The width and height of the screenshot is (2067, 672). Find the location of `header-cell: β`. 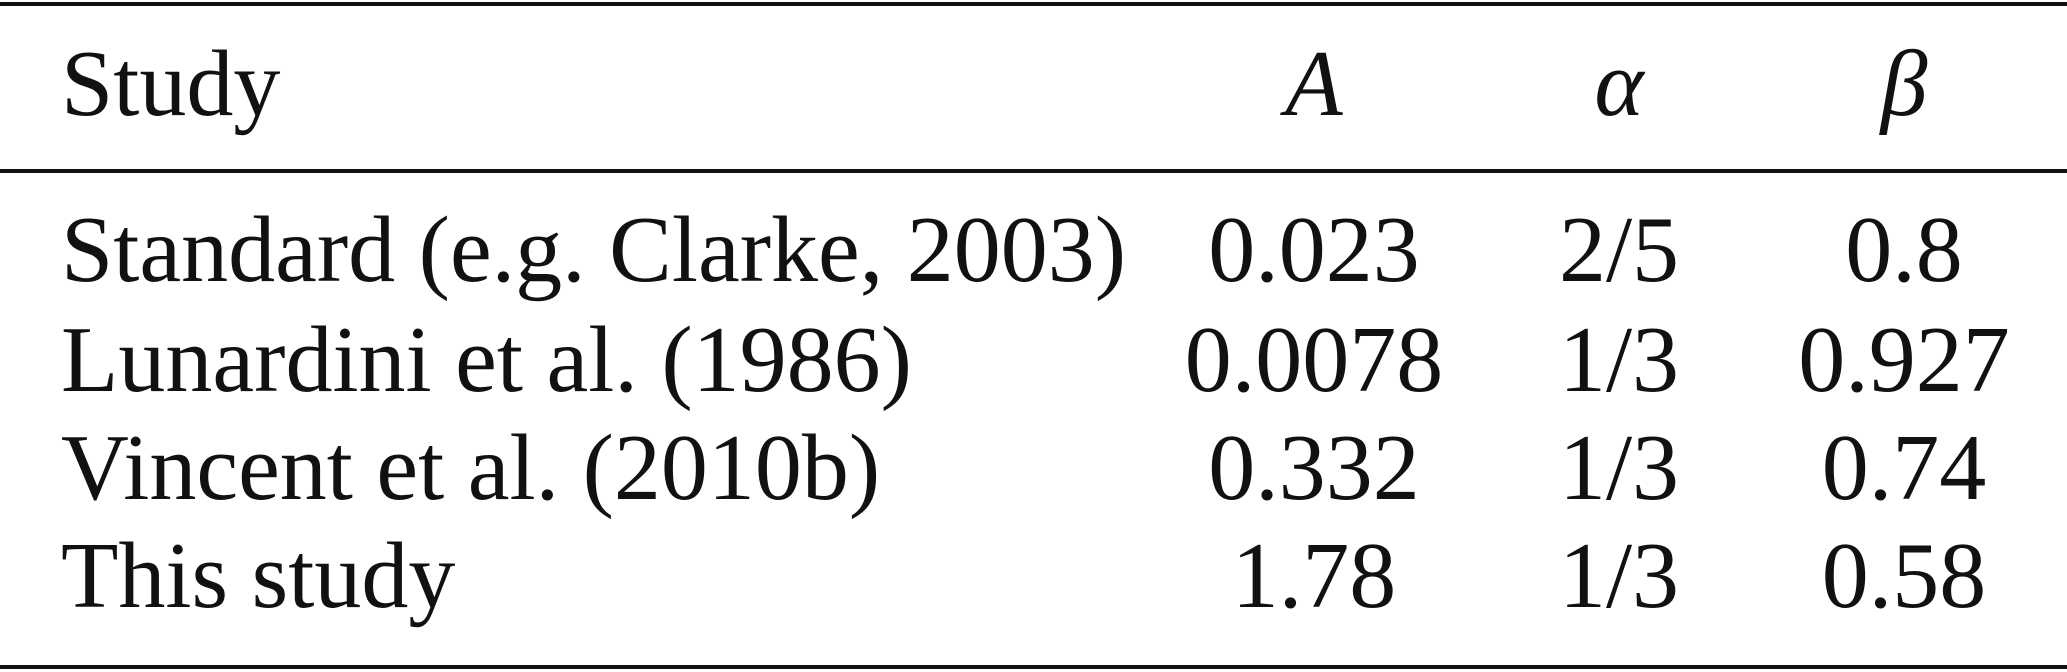

header-cell: β is located at coordinates (1904, 84).